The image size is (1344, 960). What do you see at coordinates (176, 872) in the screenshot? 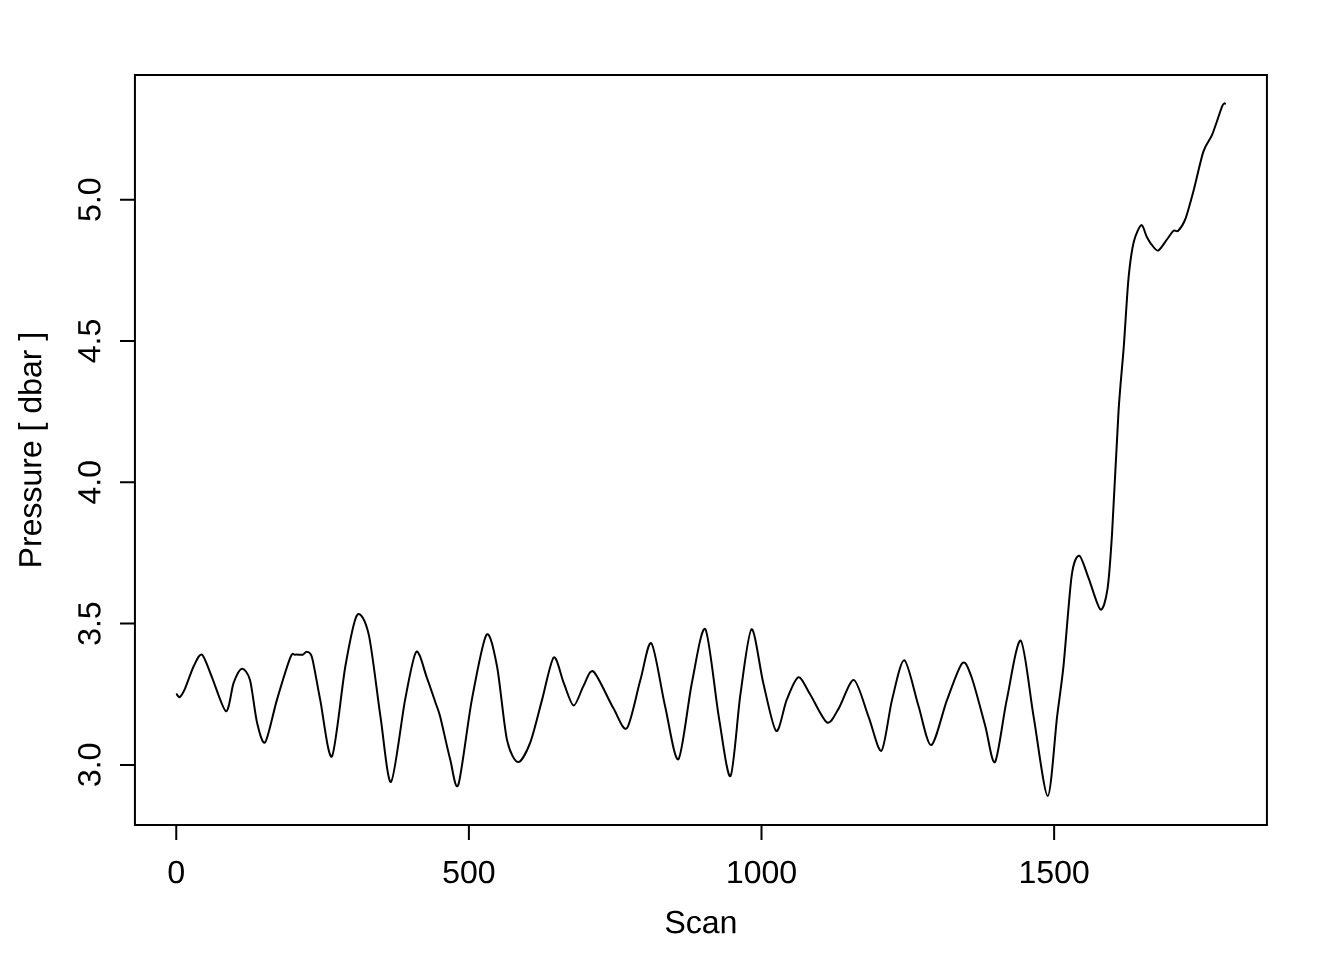
I see `x-tick-label: 0` at bounding box center [176, 872].